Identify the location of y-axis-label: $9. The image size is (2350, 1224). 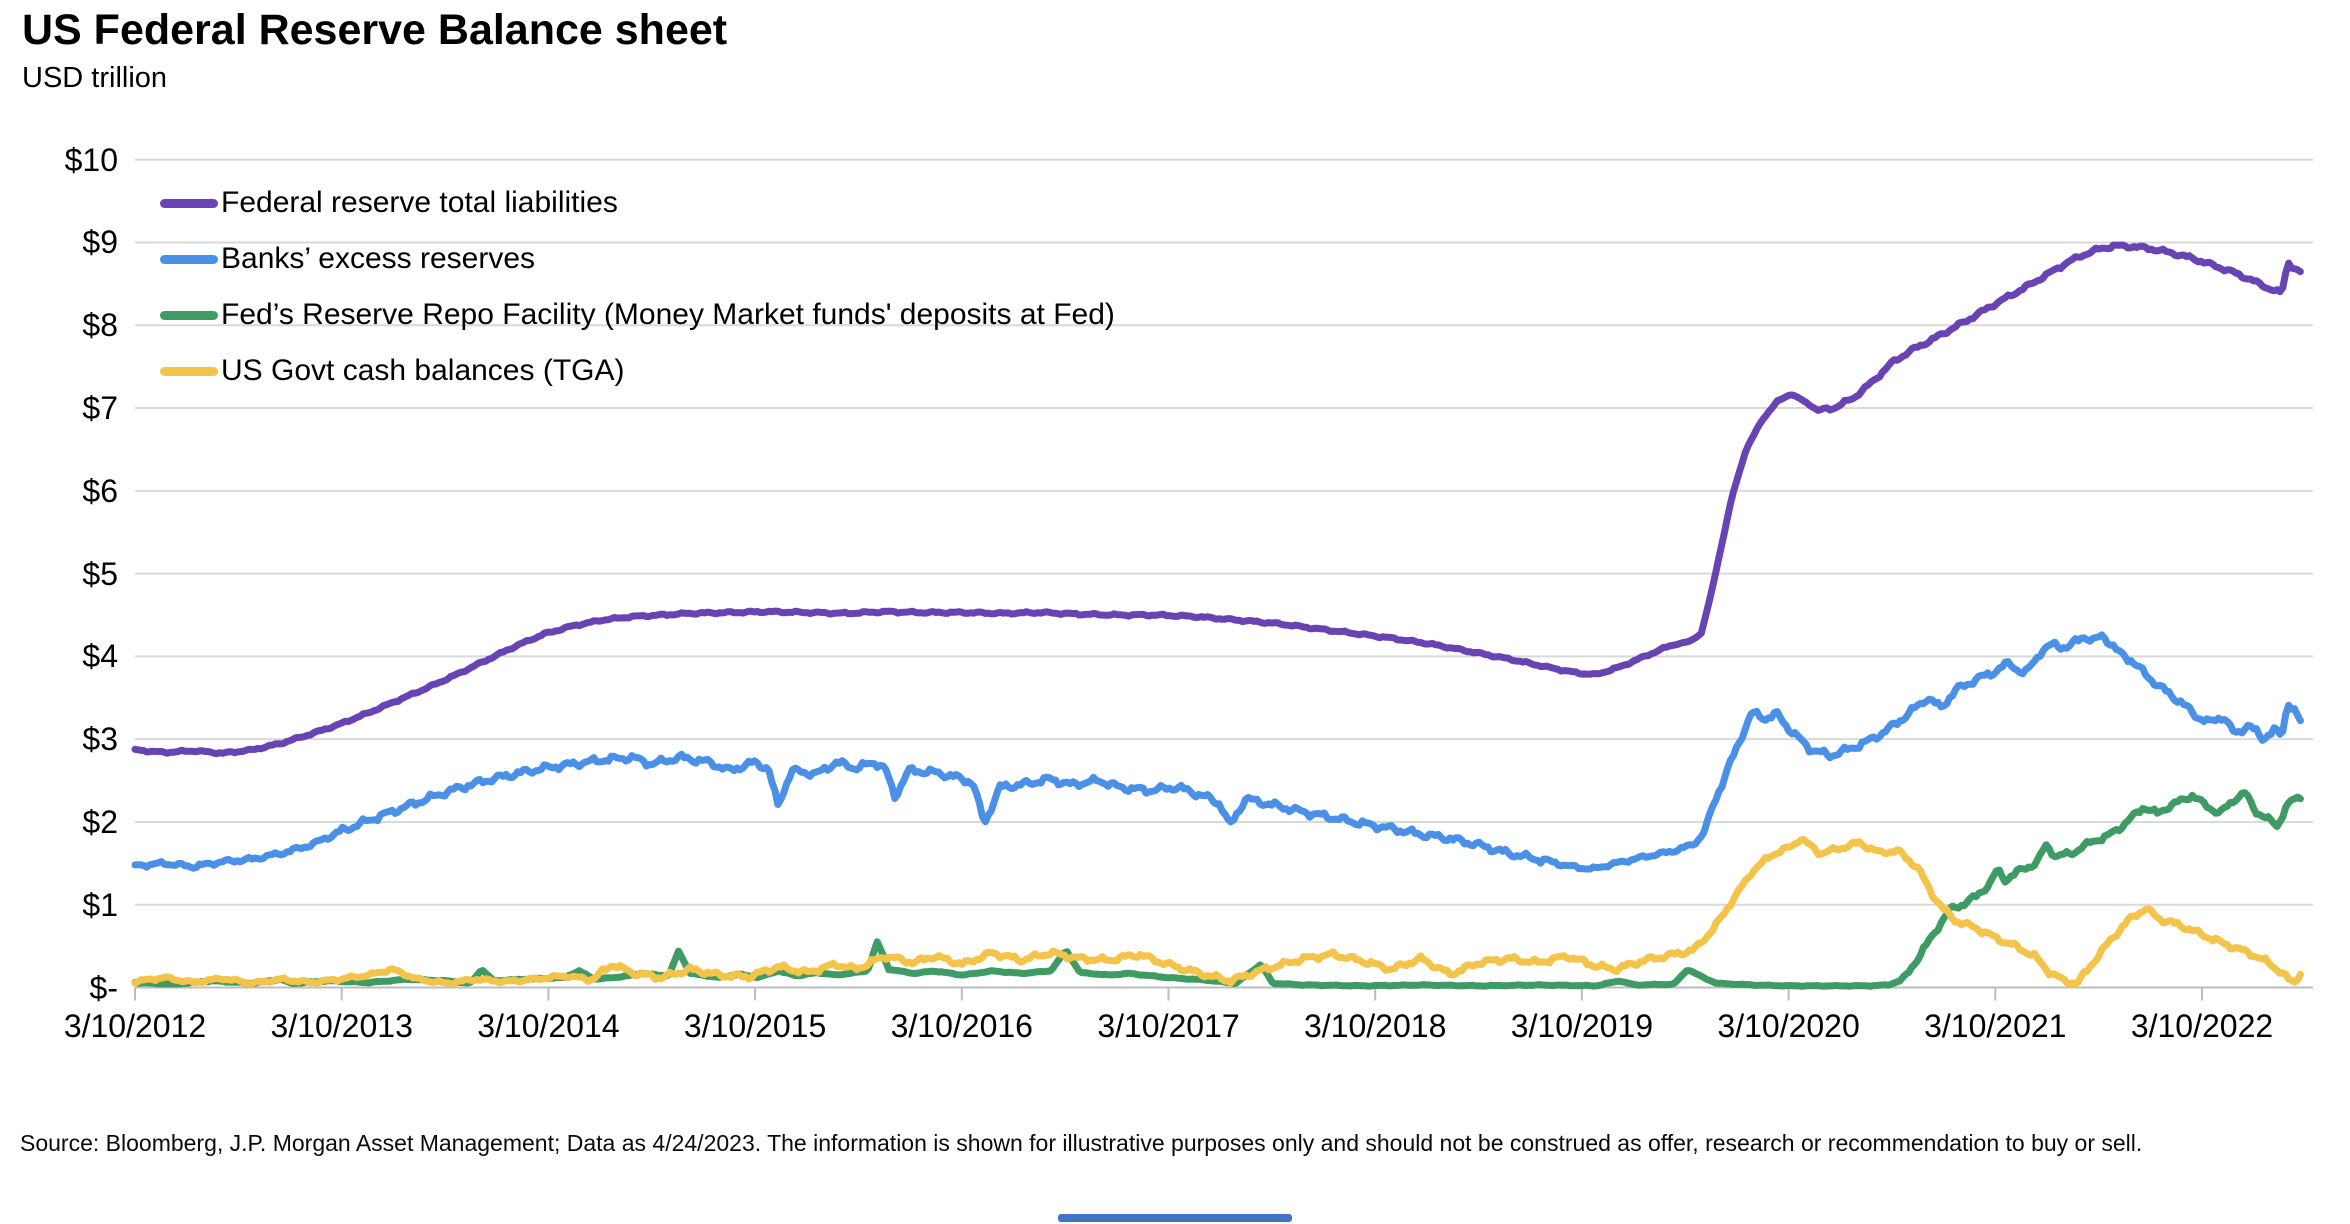
(100, 242).